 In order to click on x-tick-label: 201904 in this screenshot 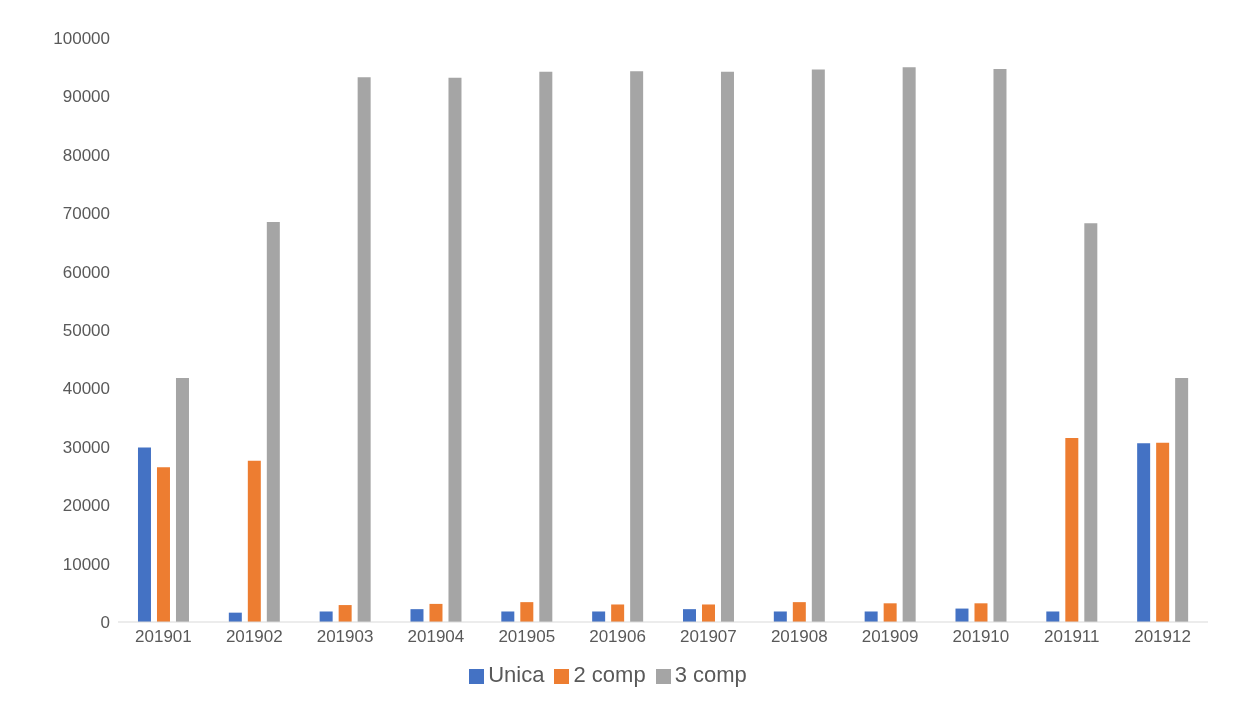, I will do `click(436, 637)`.